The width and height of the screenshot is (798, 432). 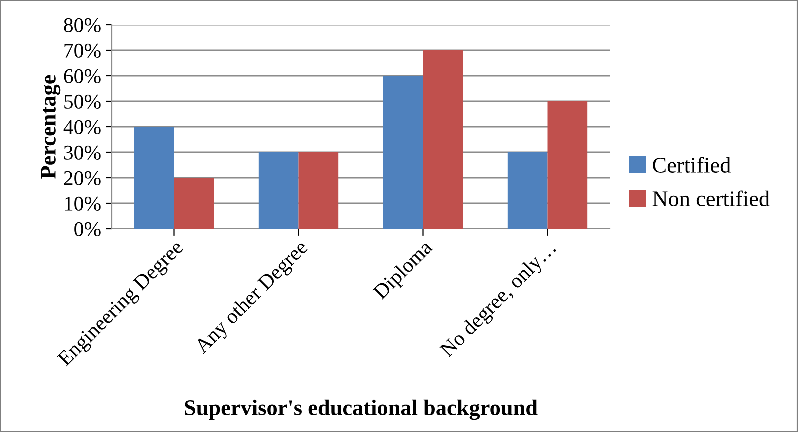 I want to click on x-axis-title: Supervisor's educational background, so click(x=361, y=410).